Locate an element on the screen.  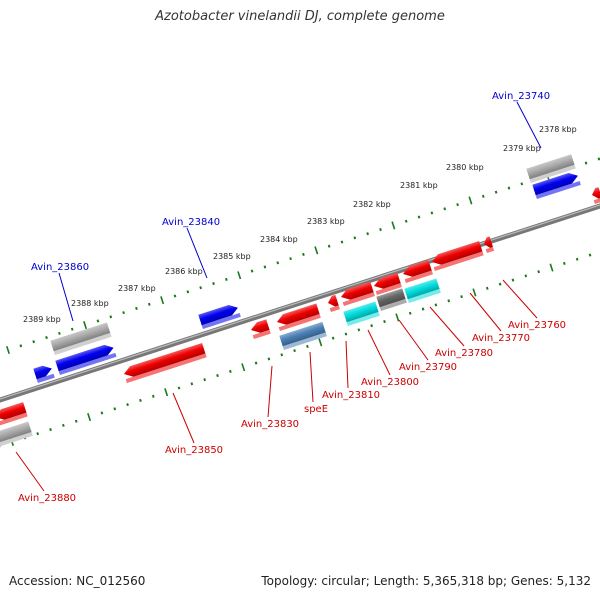
gene-avin-23800-dark is located at coordinates (391, 300).